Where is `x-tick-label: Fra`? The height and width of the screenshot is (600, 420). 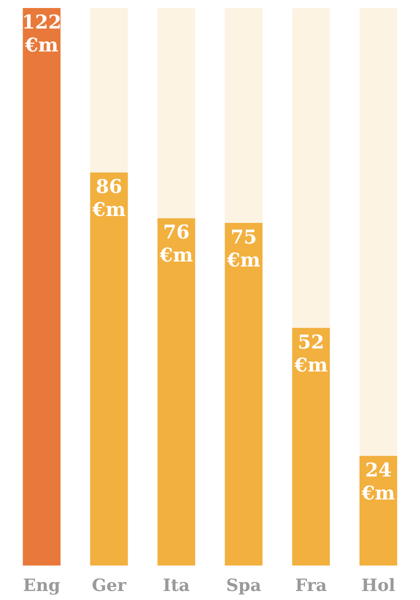 x-tick-label: Fra is located at coordinates (311, 586).